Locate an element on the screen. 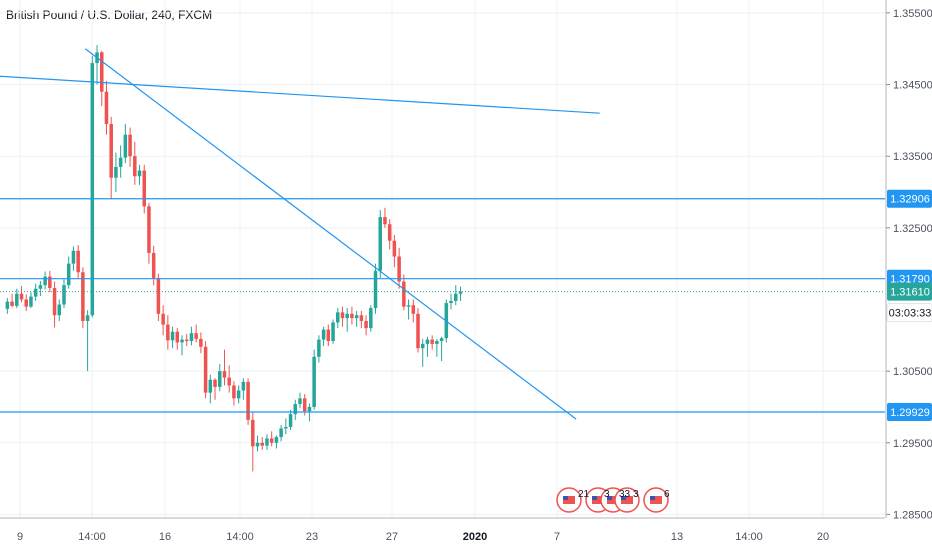  trendline is located at coordinates (300, 94).